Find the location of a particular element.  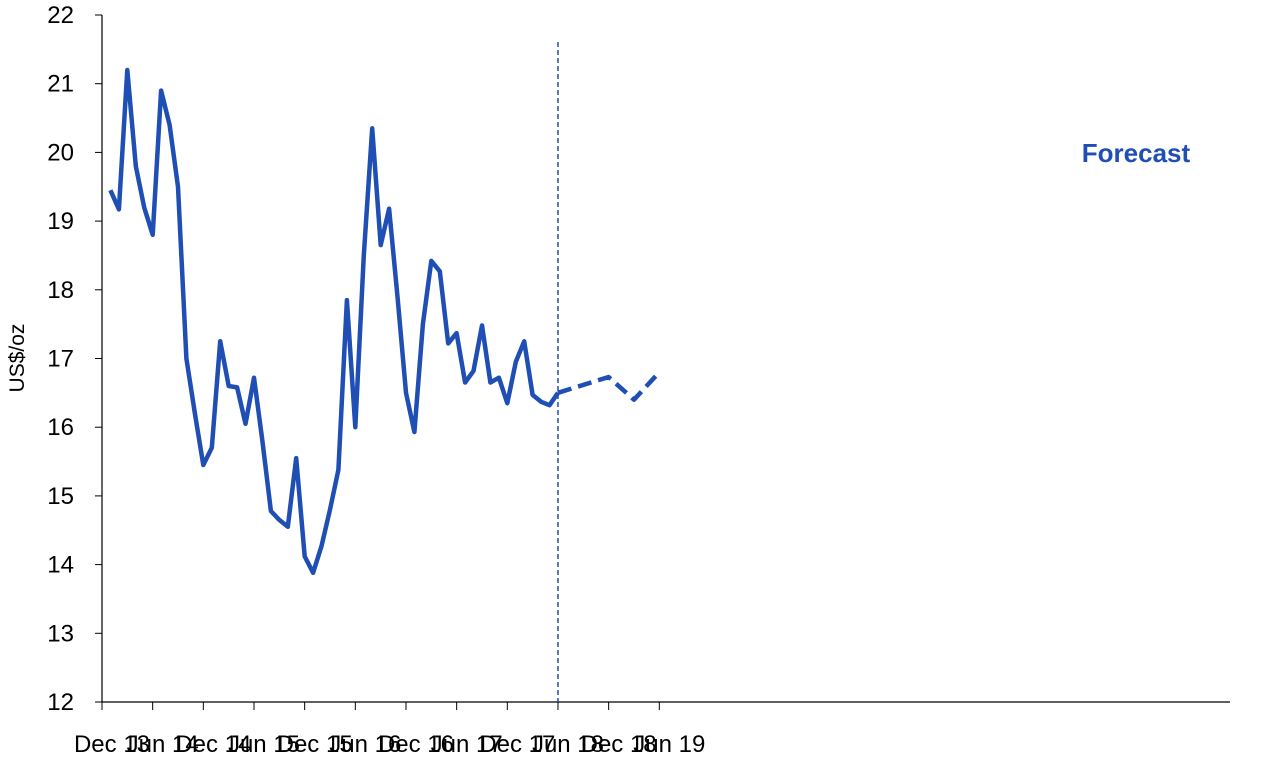

y-tick-label: 14 is located at coordinates (60, 565).